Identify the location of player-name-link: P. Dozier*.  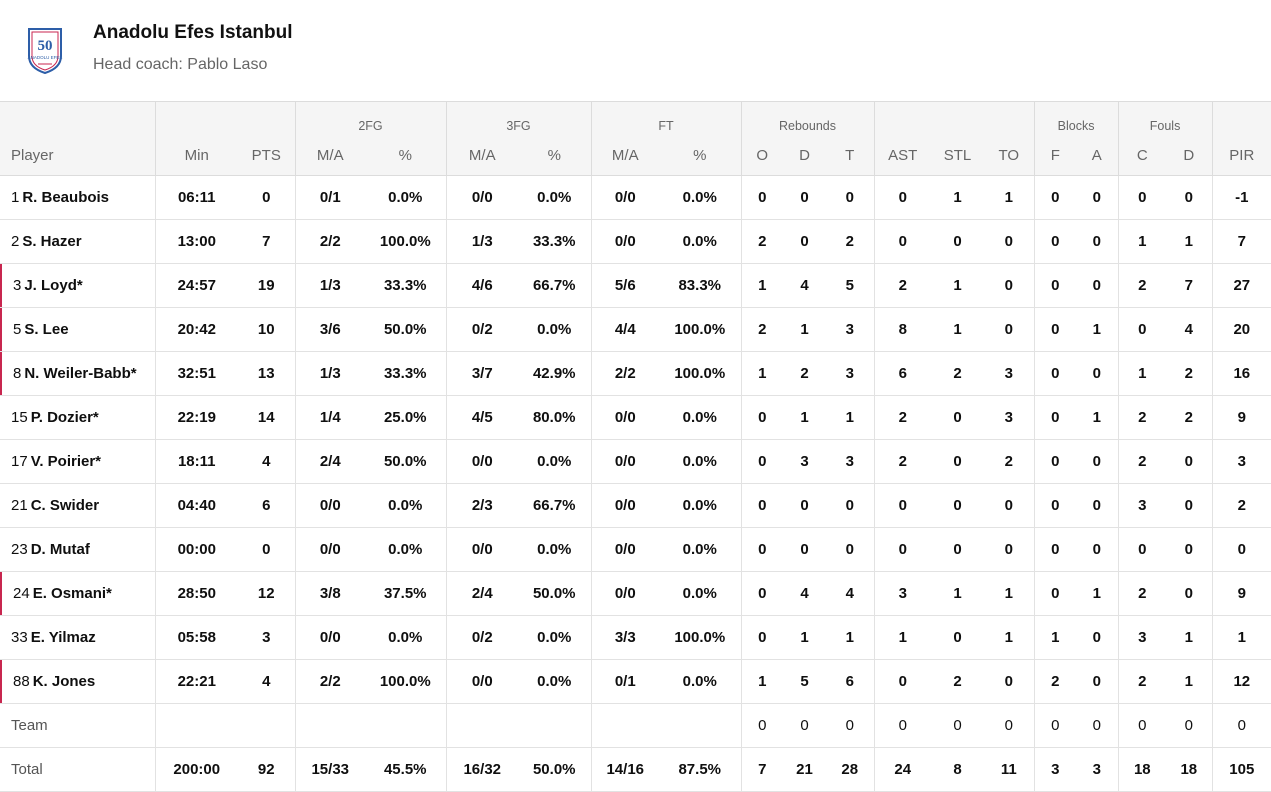
(64, 417).